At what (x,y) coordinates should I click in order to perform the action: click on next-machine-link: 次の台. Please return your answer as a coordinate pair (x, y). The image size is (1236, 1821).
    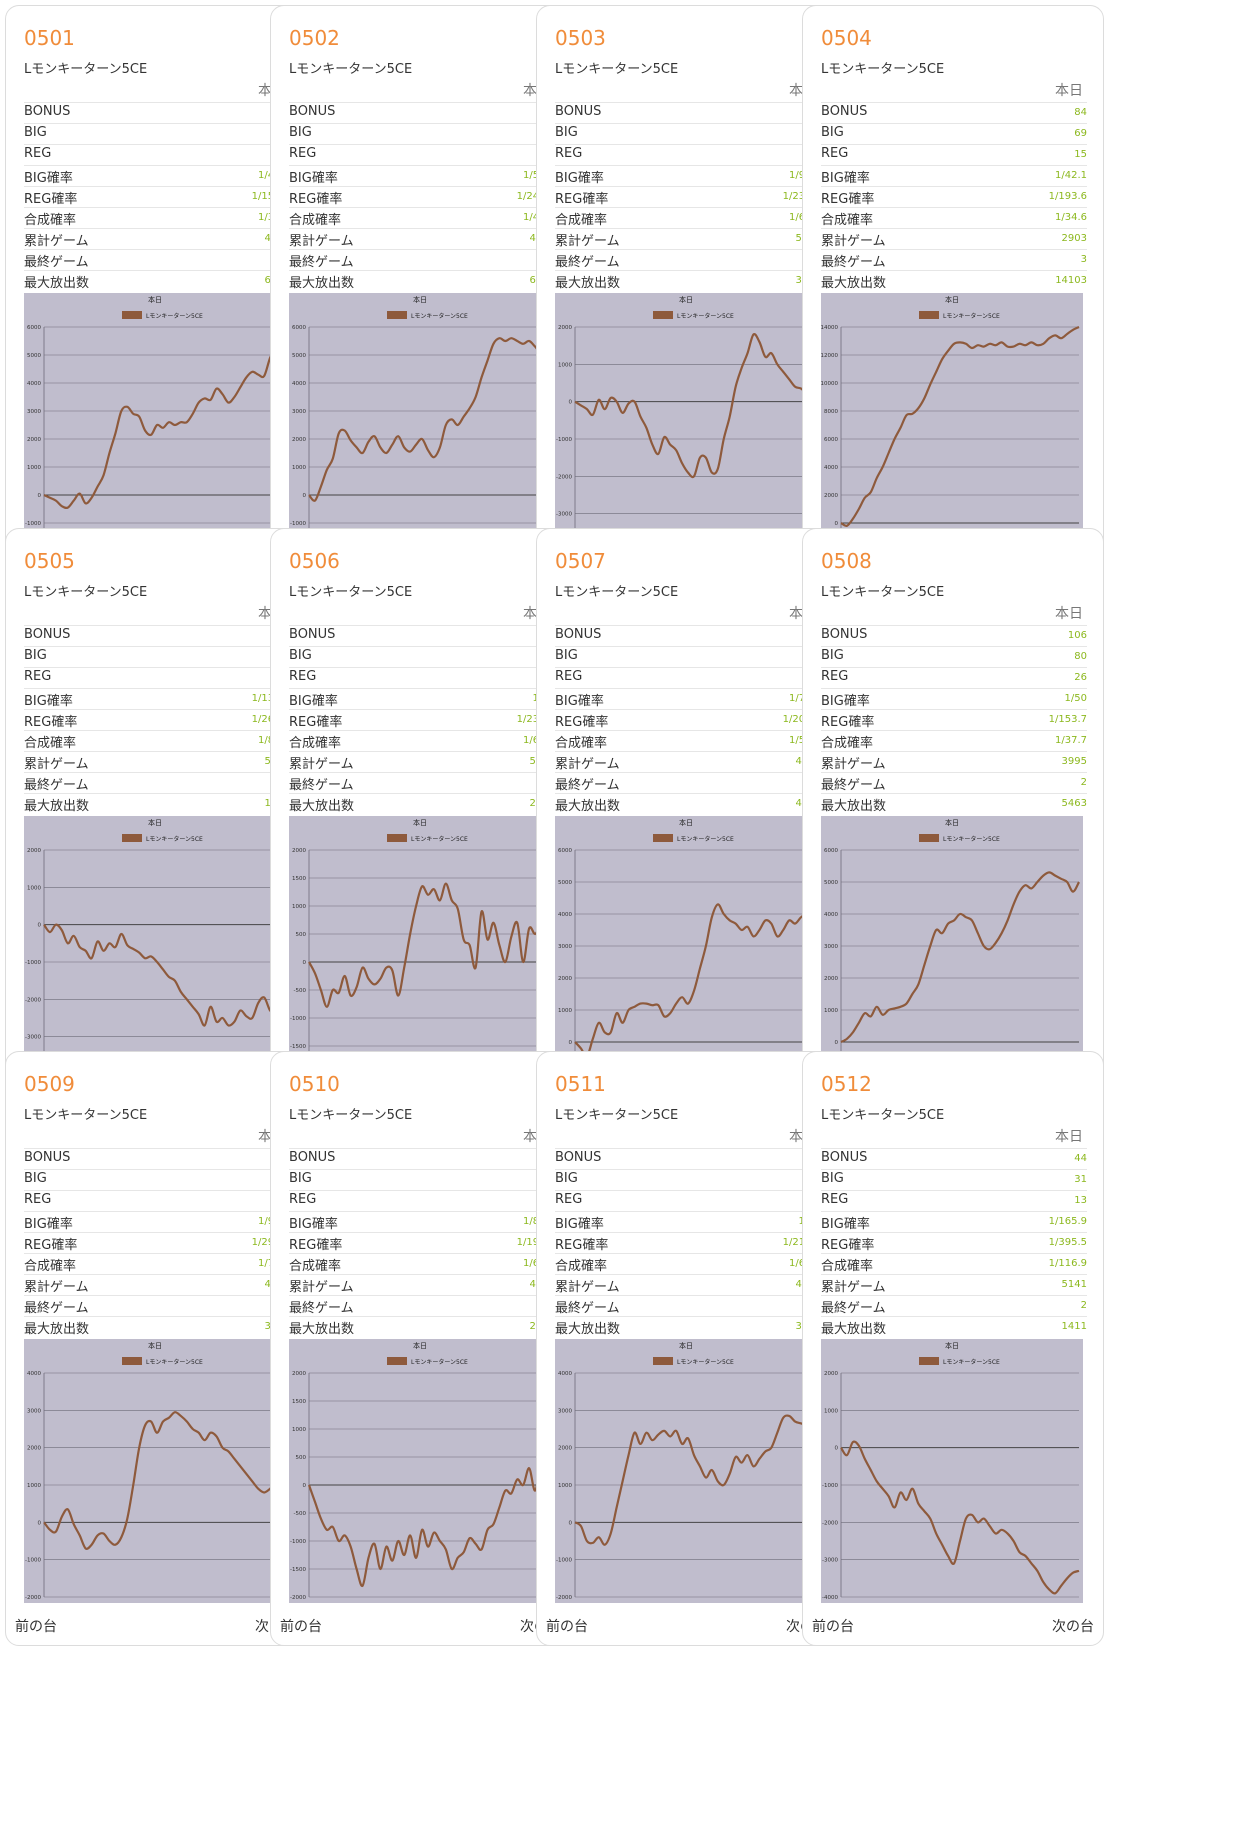
    Looking at the image, I should click on (1073, 1627).